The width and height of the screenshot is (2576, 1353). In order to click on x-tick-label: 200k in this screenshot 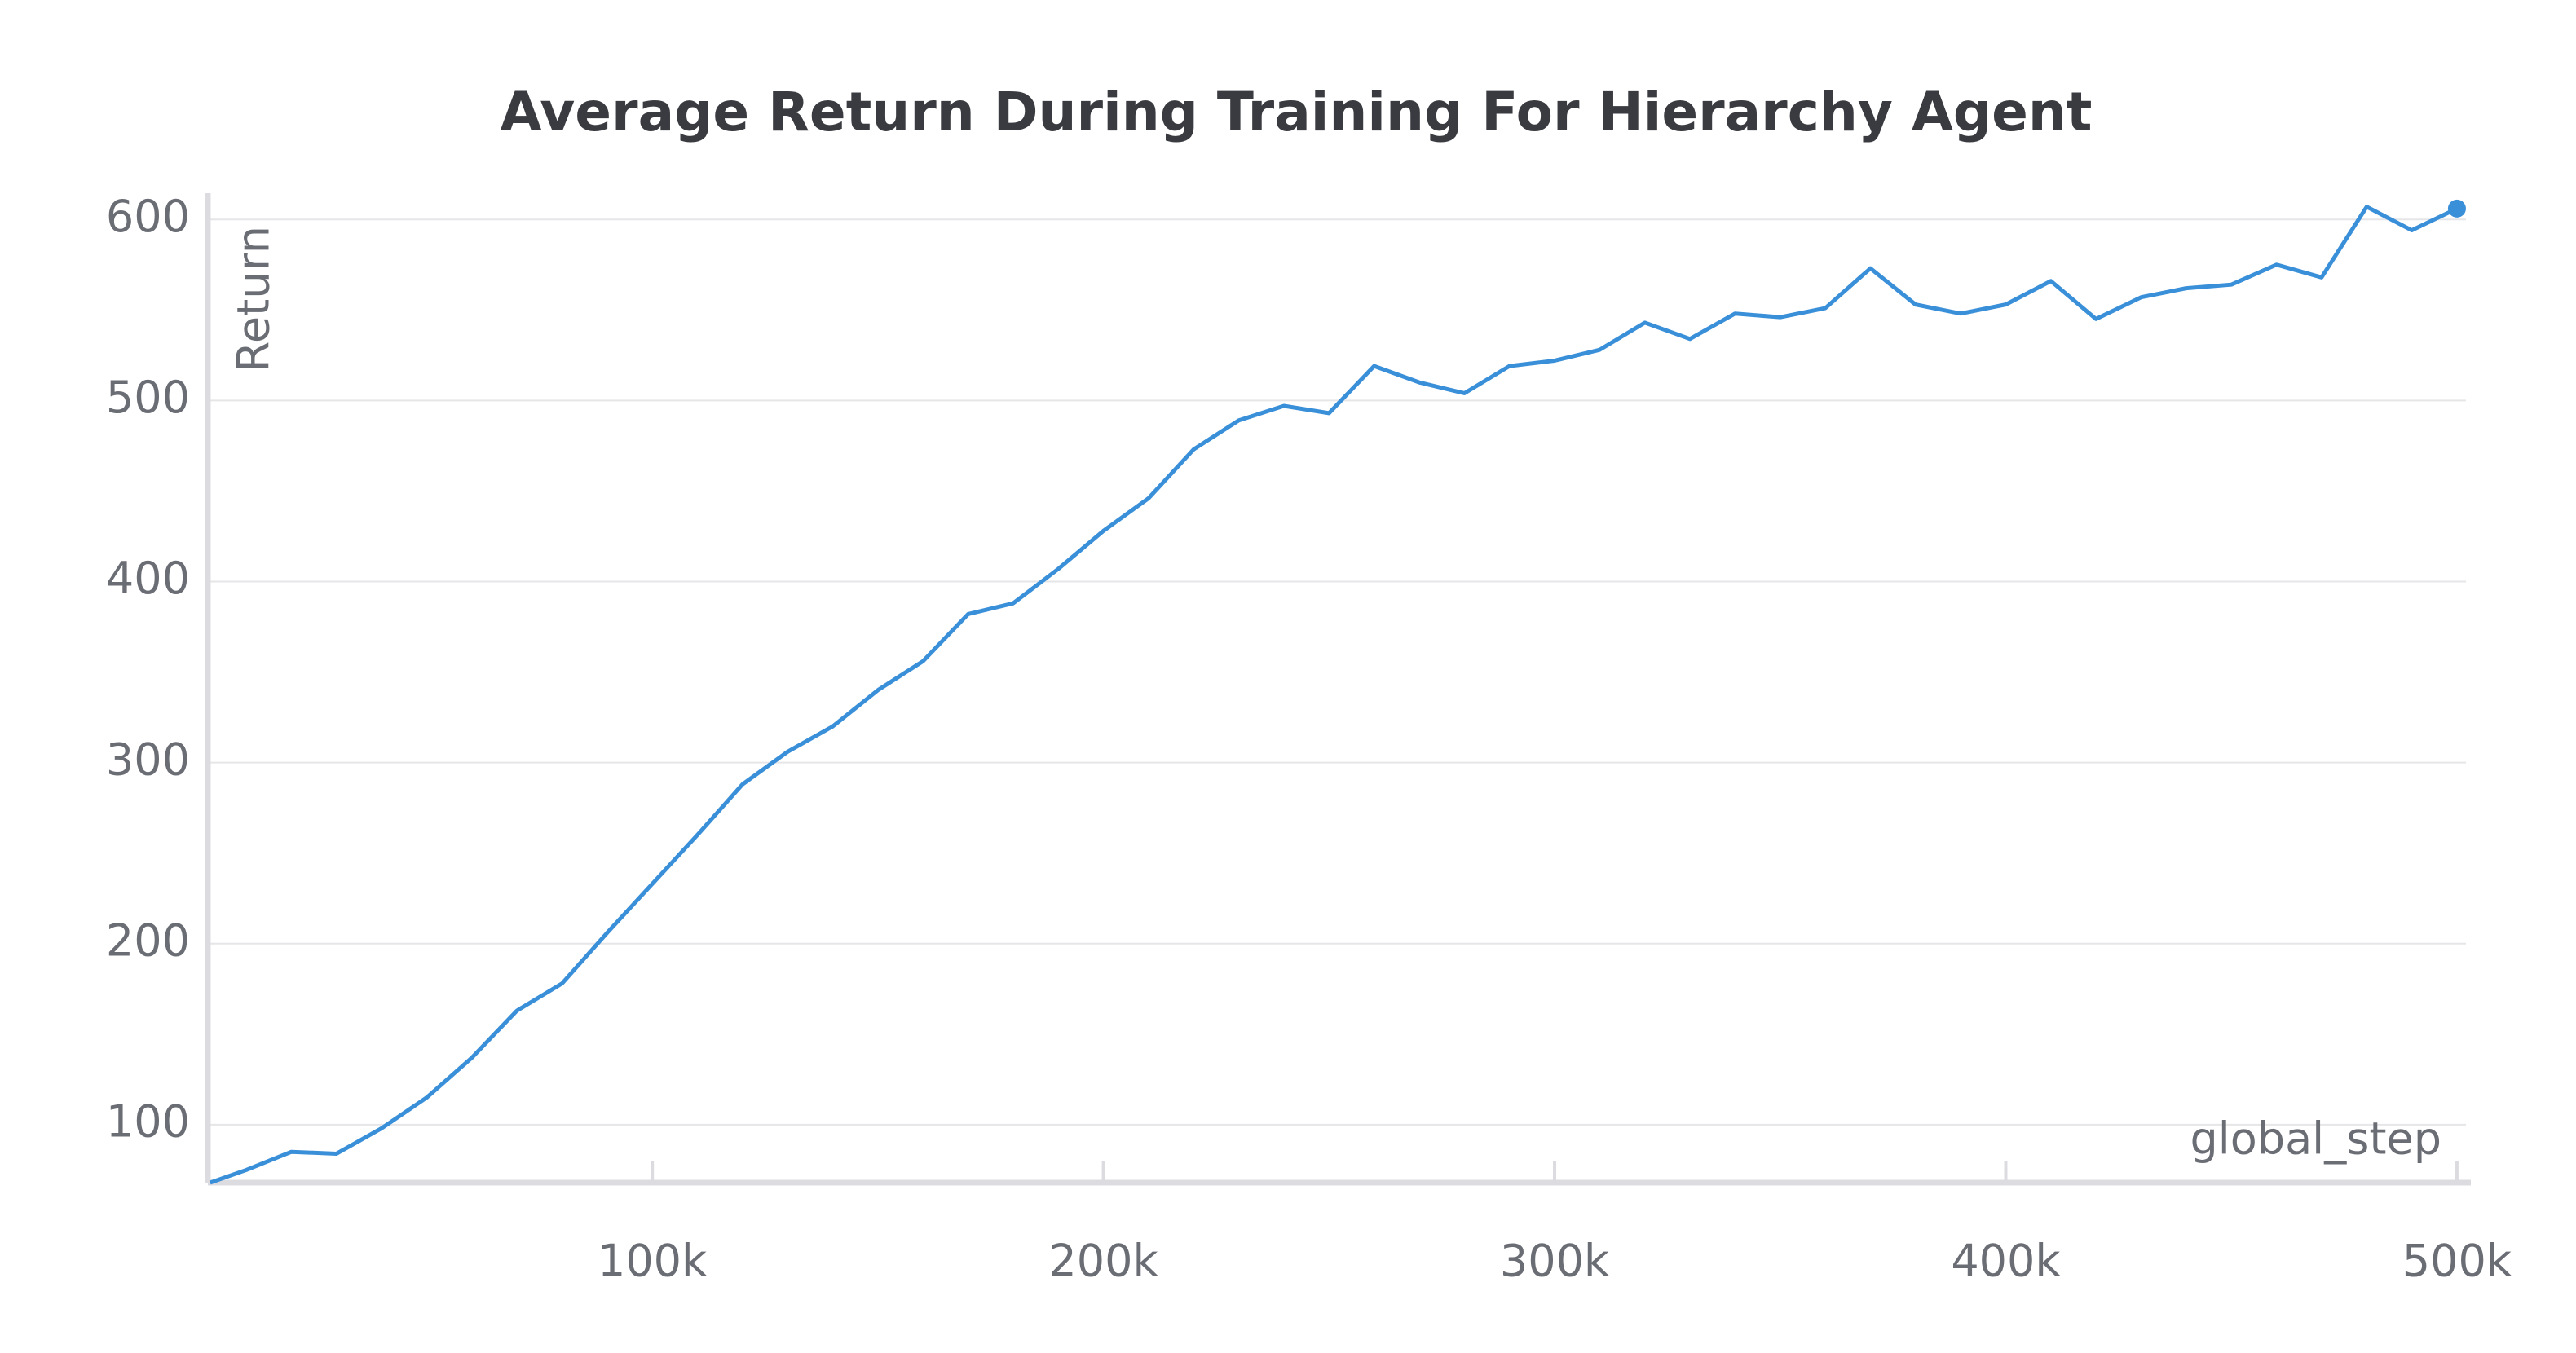, I will do `click(1103, 1261)`.